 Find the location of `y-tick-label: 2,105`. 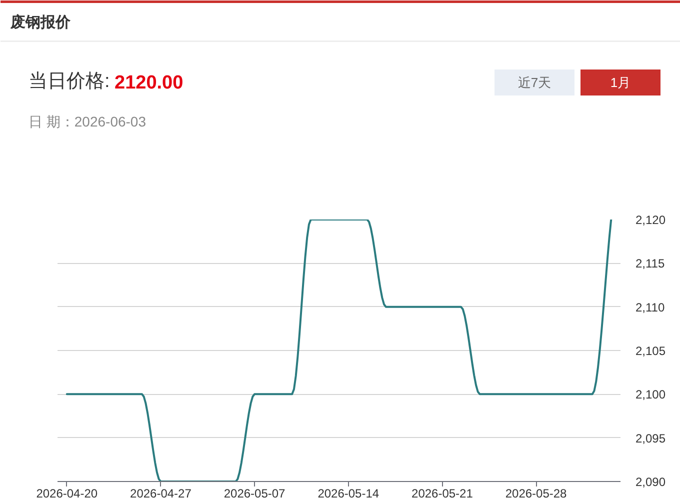

y-tick-label: 2,105 is located at coordinates (651, 351).